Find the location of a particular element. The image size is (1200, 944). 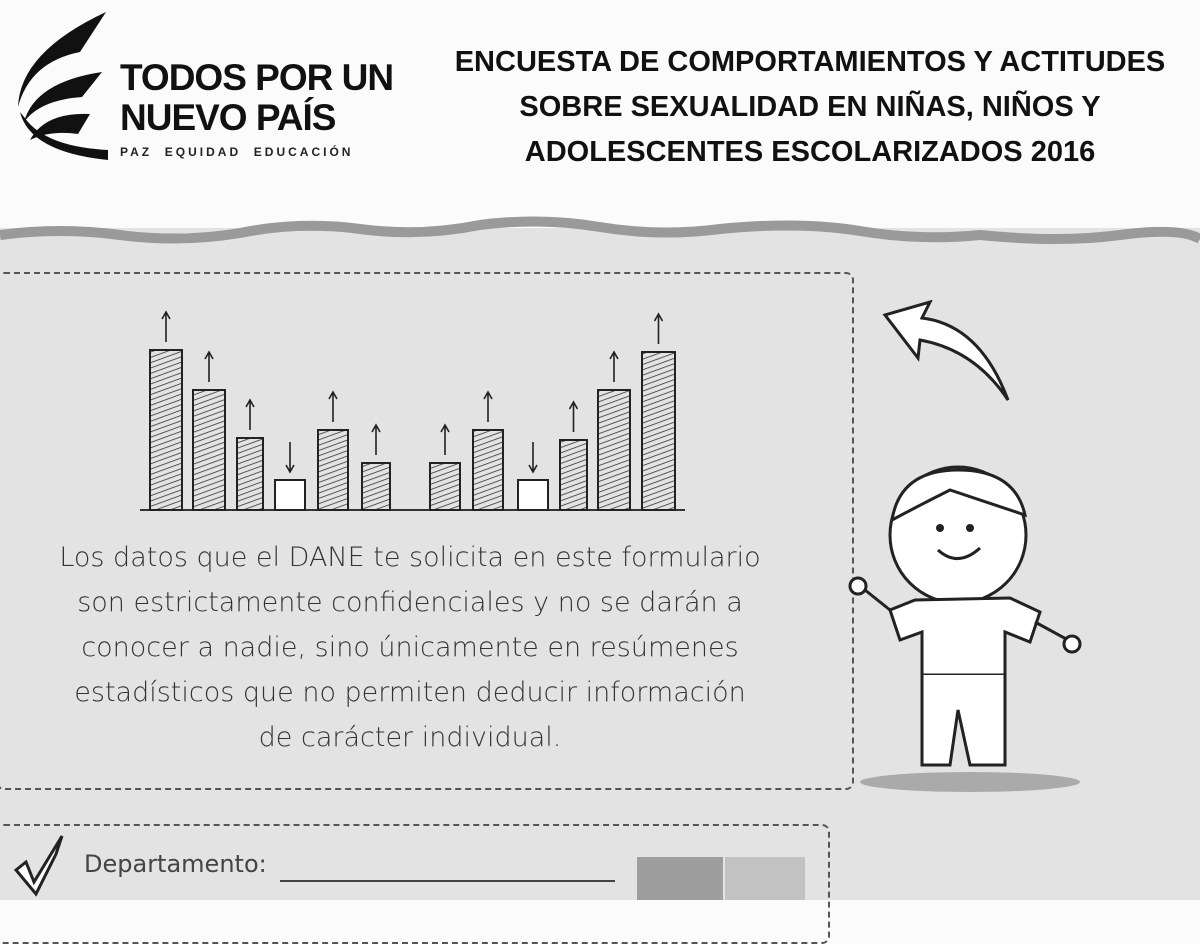

title-line: SOBRE SEXUALIDAD EN NIÑAS, NIÑOS Y is located at coordinates (810, 107).